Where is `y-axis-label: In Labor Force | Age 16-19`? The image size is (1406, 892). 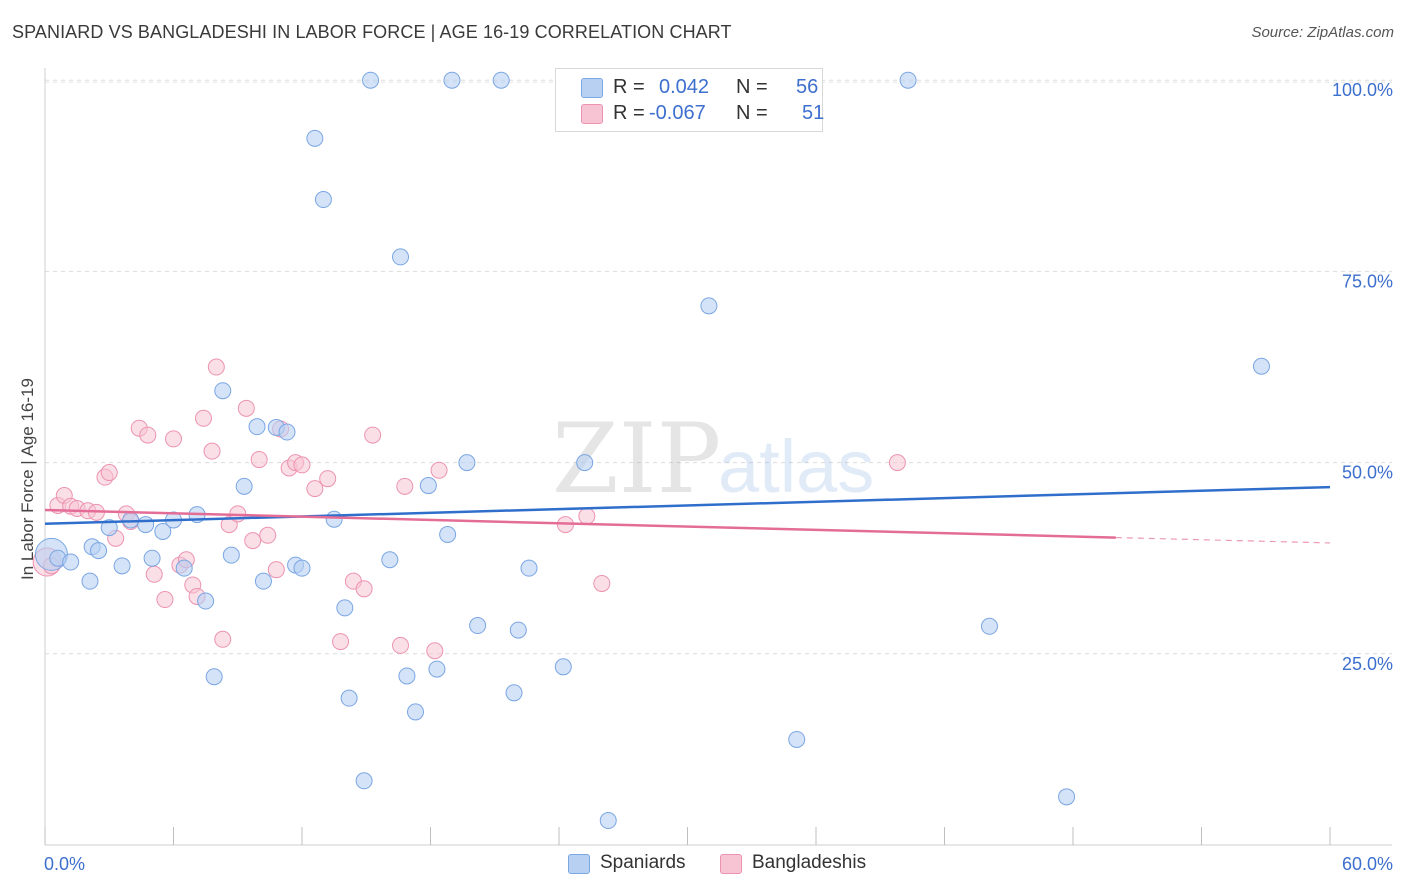 y-axis-label: In Labor Force | Age 16-19 is located at coordinates (27, 479).